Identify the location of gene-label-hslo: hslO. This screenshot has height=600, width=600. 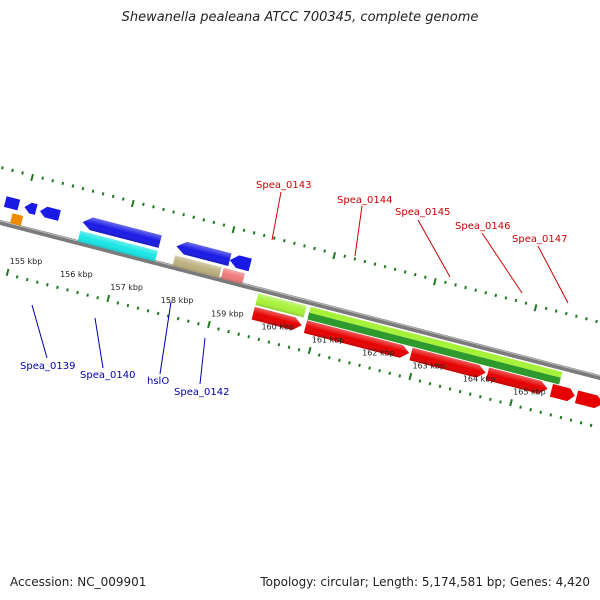
(158, 381).